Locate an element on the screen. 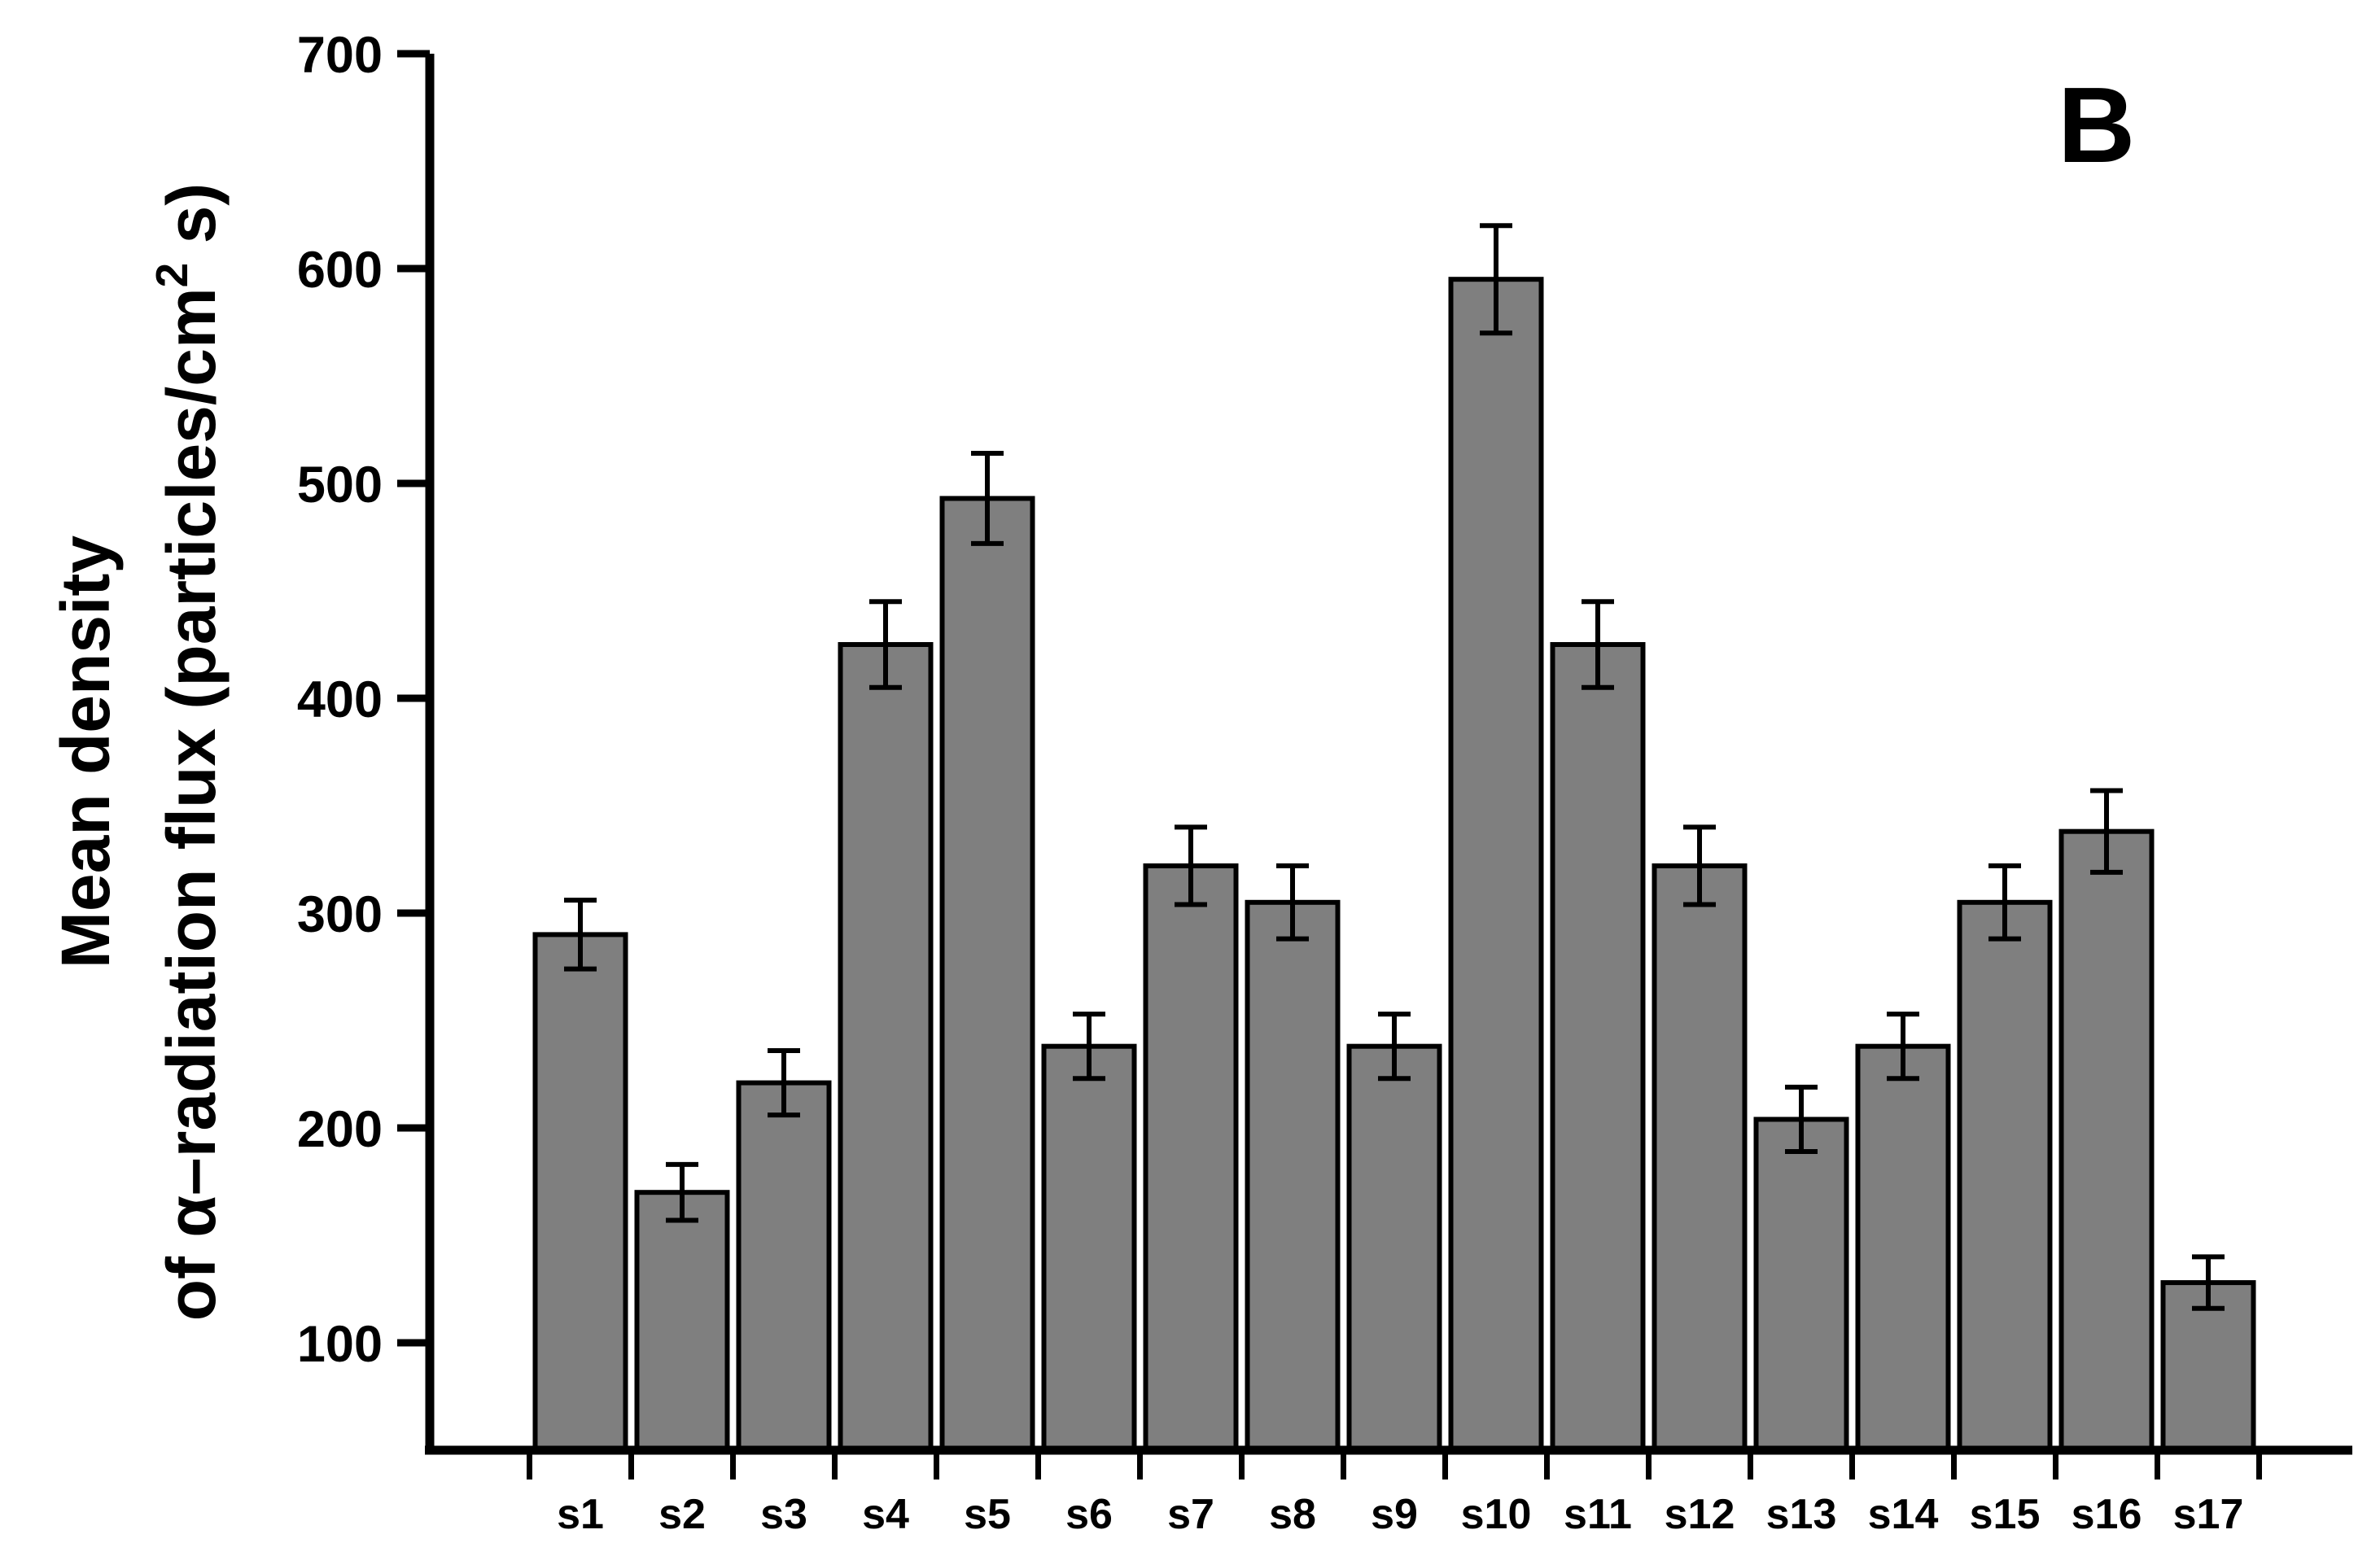 This screenshot has width=2380, height=1556. x-label-s10: s10 is located at coordinates (1496, 1514).